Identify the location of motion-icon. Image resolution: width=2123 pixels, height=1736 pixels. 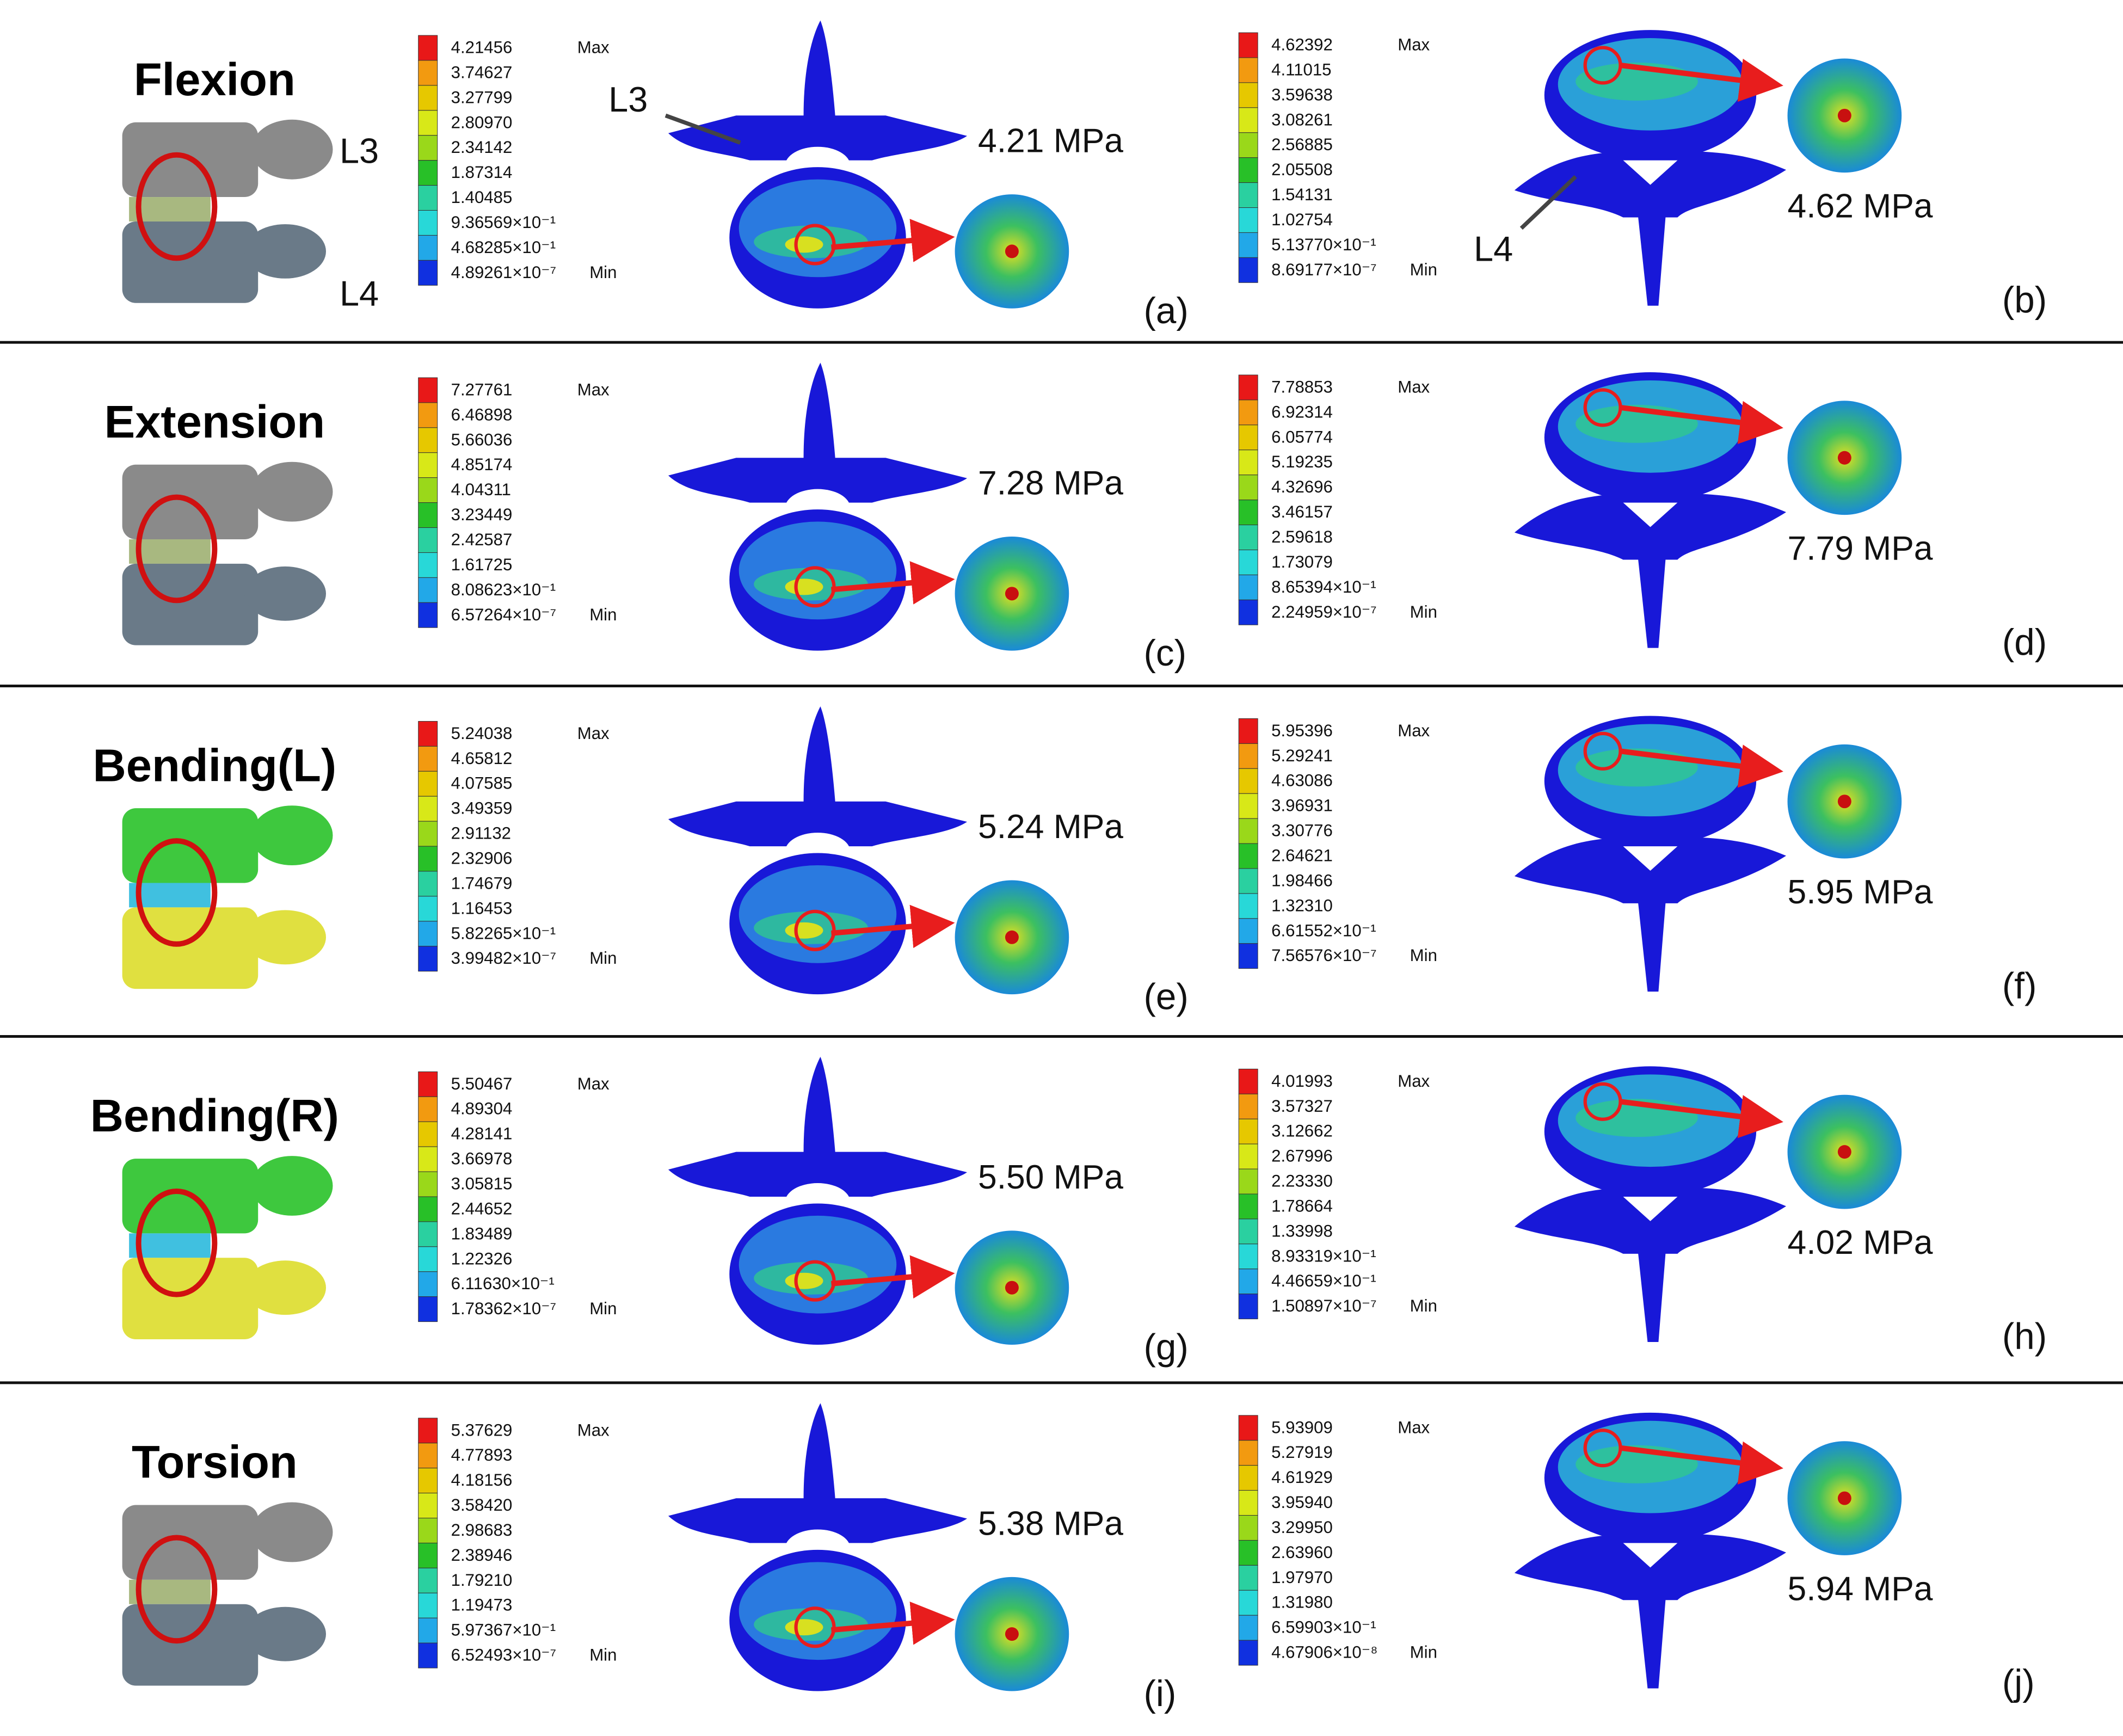
(227, 553).